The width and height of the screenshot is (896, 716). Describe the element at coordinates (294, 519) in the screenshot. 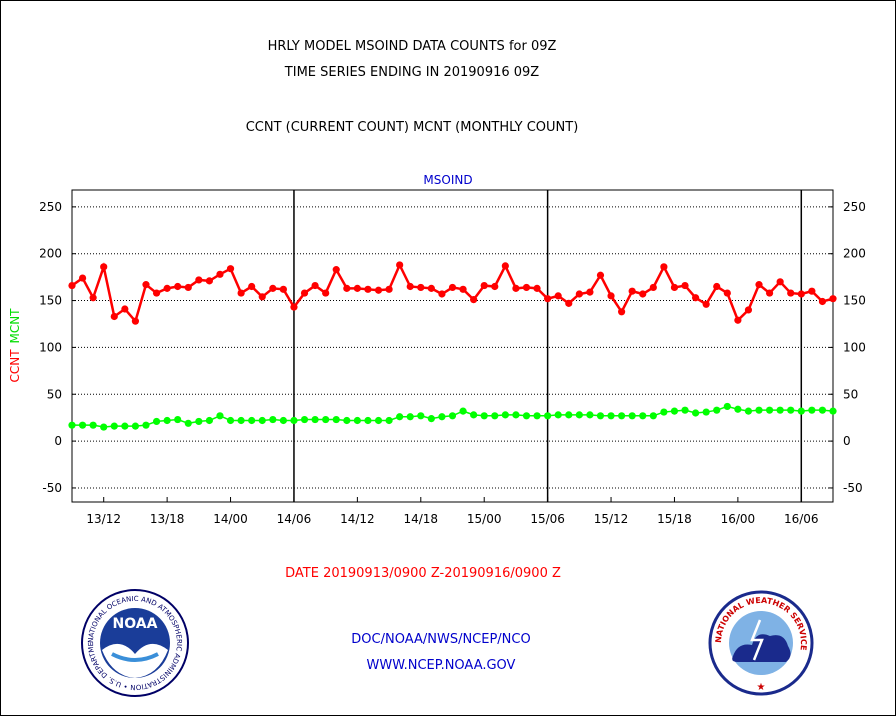

I see `x-tick-label: 14/06` at that location.